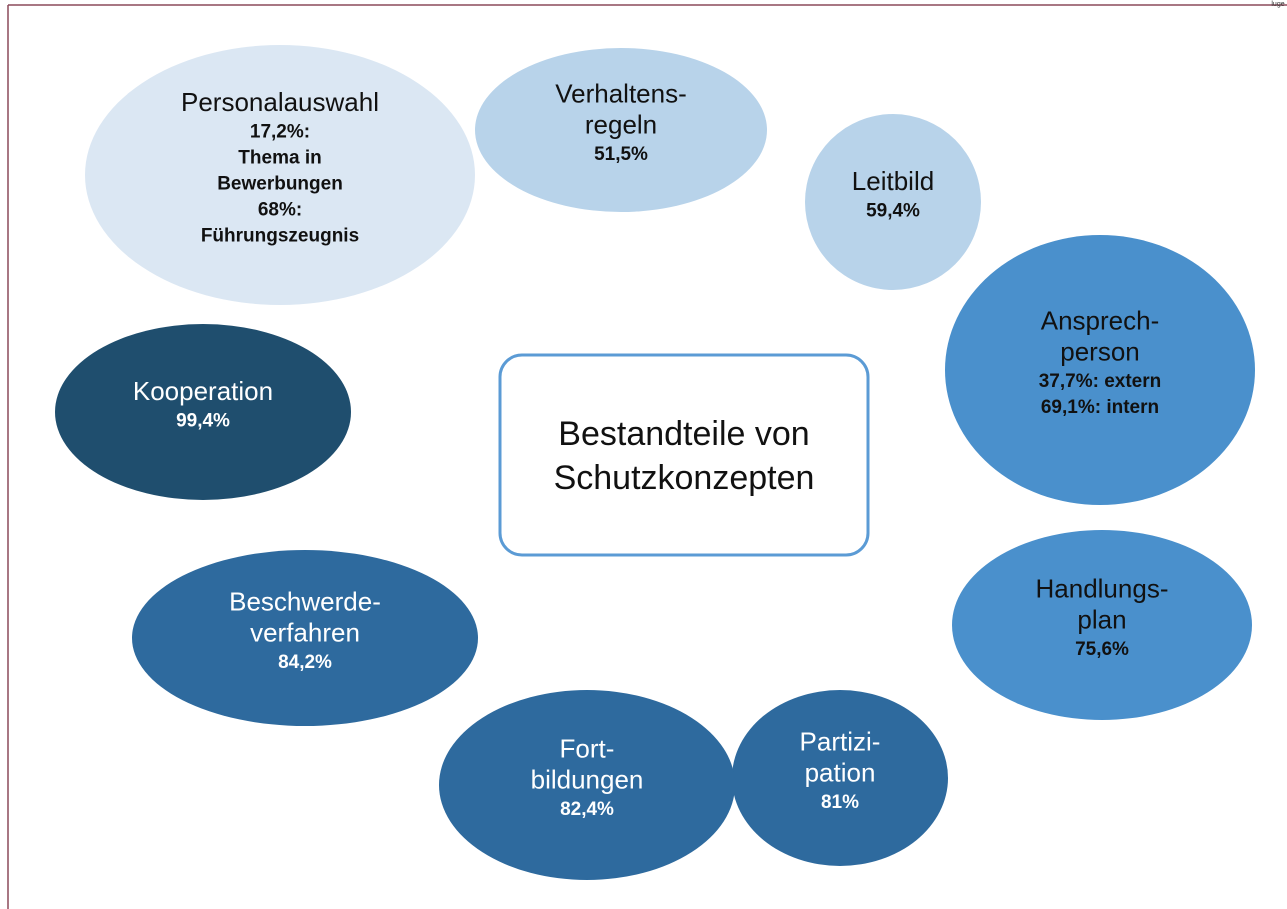 The width and height of the screenshot is (1287, 909). I want to click on node-detail: 84,2%, so click(305, 662).